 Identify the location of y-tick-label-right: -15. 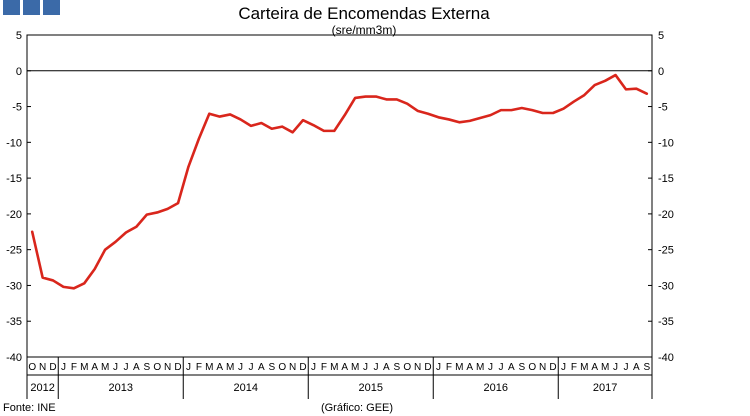
(666, 179).